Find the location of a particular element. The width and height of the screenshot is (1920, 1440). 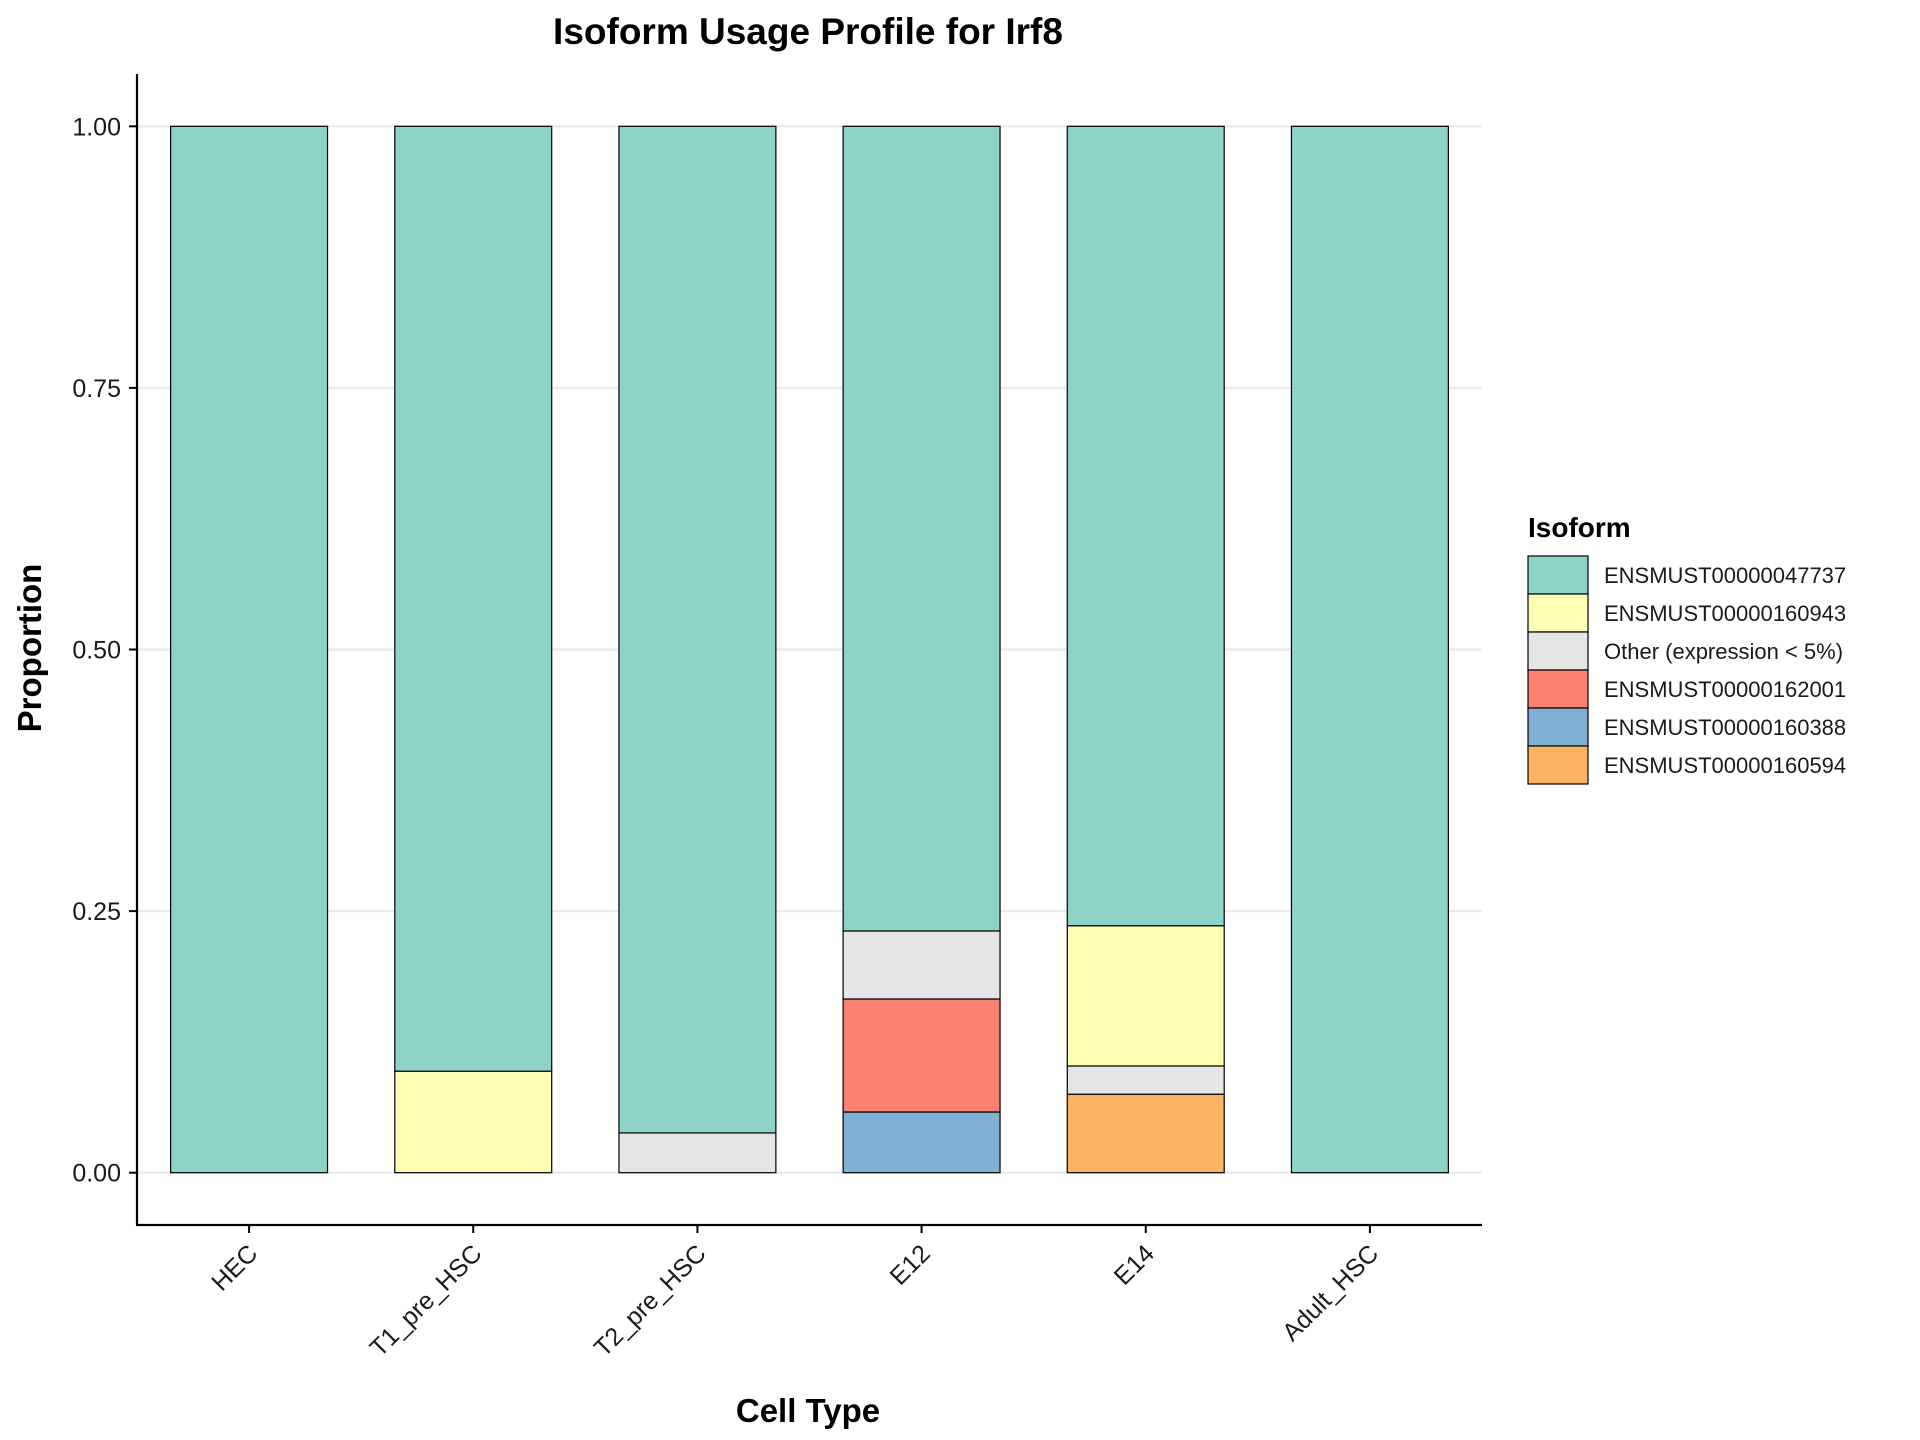

x-axis-title: Cell Type is located at coordinates (808, 1410).